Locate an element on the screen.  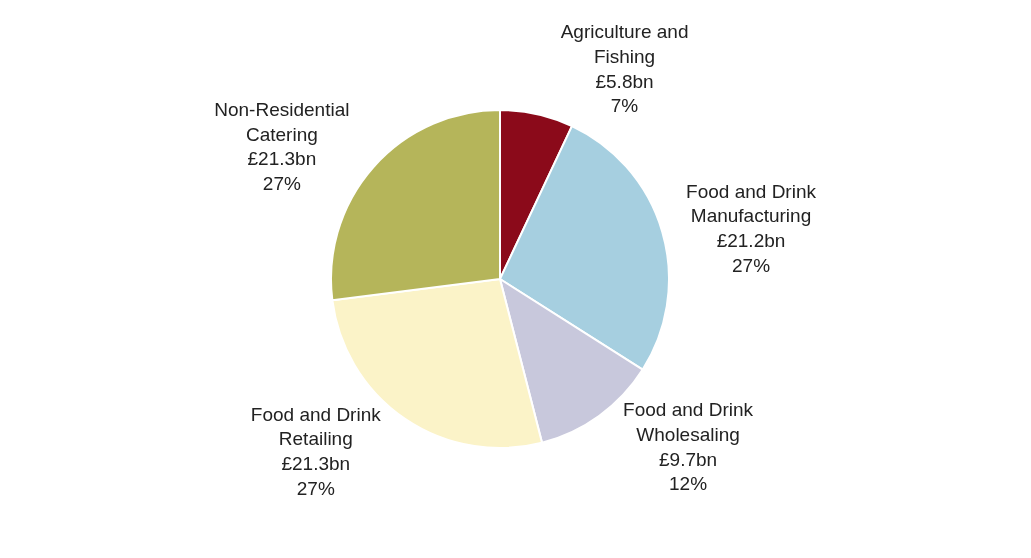
slice-label: Non-Residential Catering is located at coordinates (282, 121).